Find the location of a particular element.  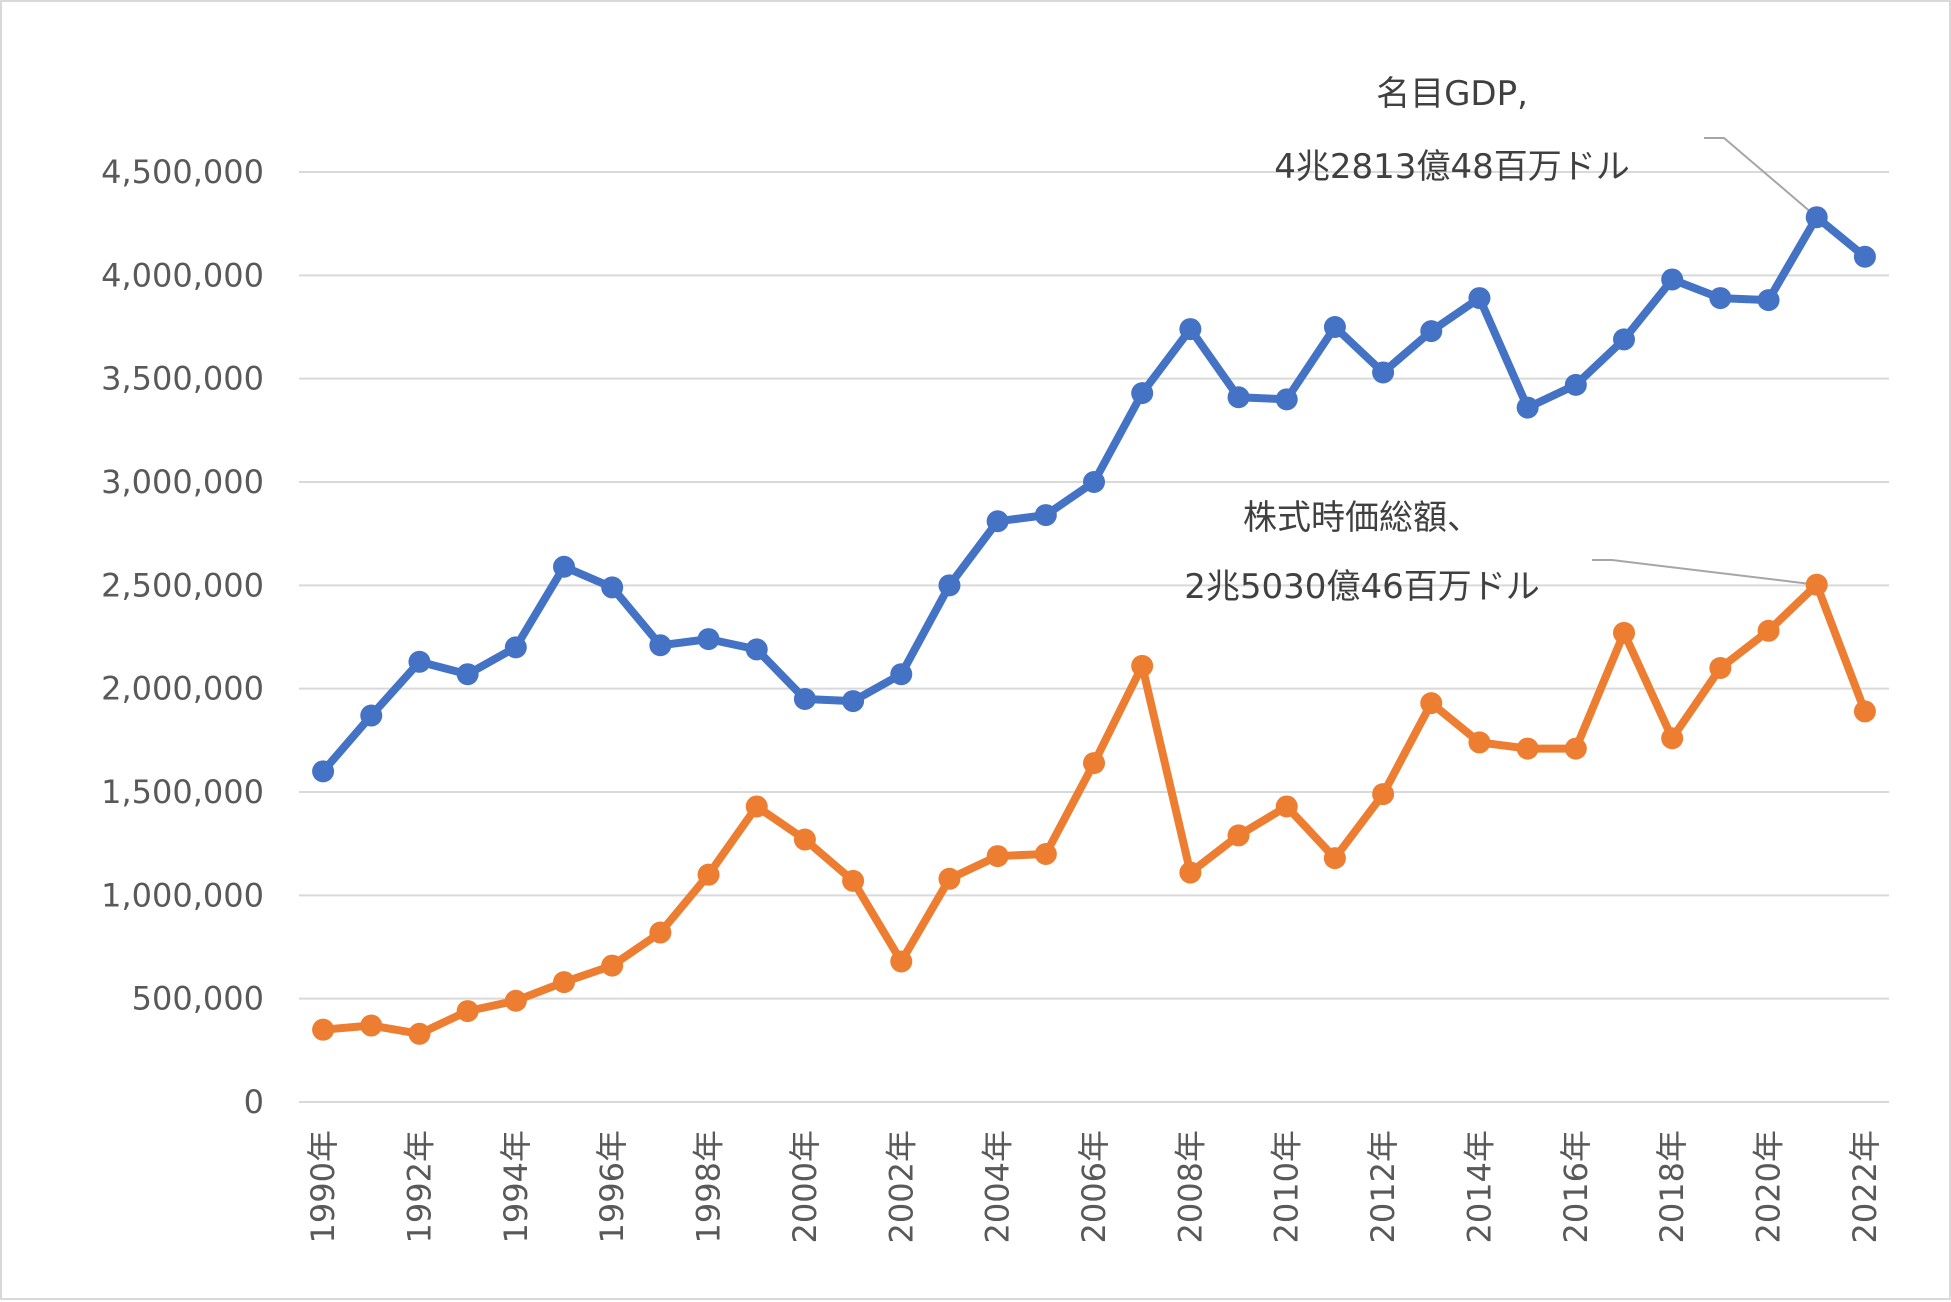

callout-leaders is located at coordinates (1705, 361).